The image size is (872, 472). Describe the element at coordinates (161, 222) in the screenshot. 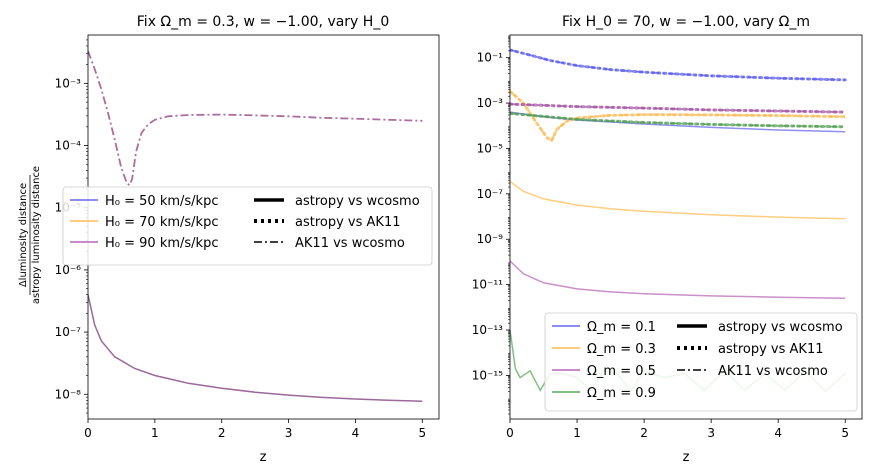

I see `left-legend-label: H₀ = 70 km/s/kpc` at that location.